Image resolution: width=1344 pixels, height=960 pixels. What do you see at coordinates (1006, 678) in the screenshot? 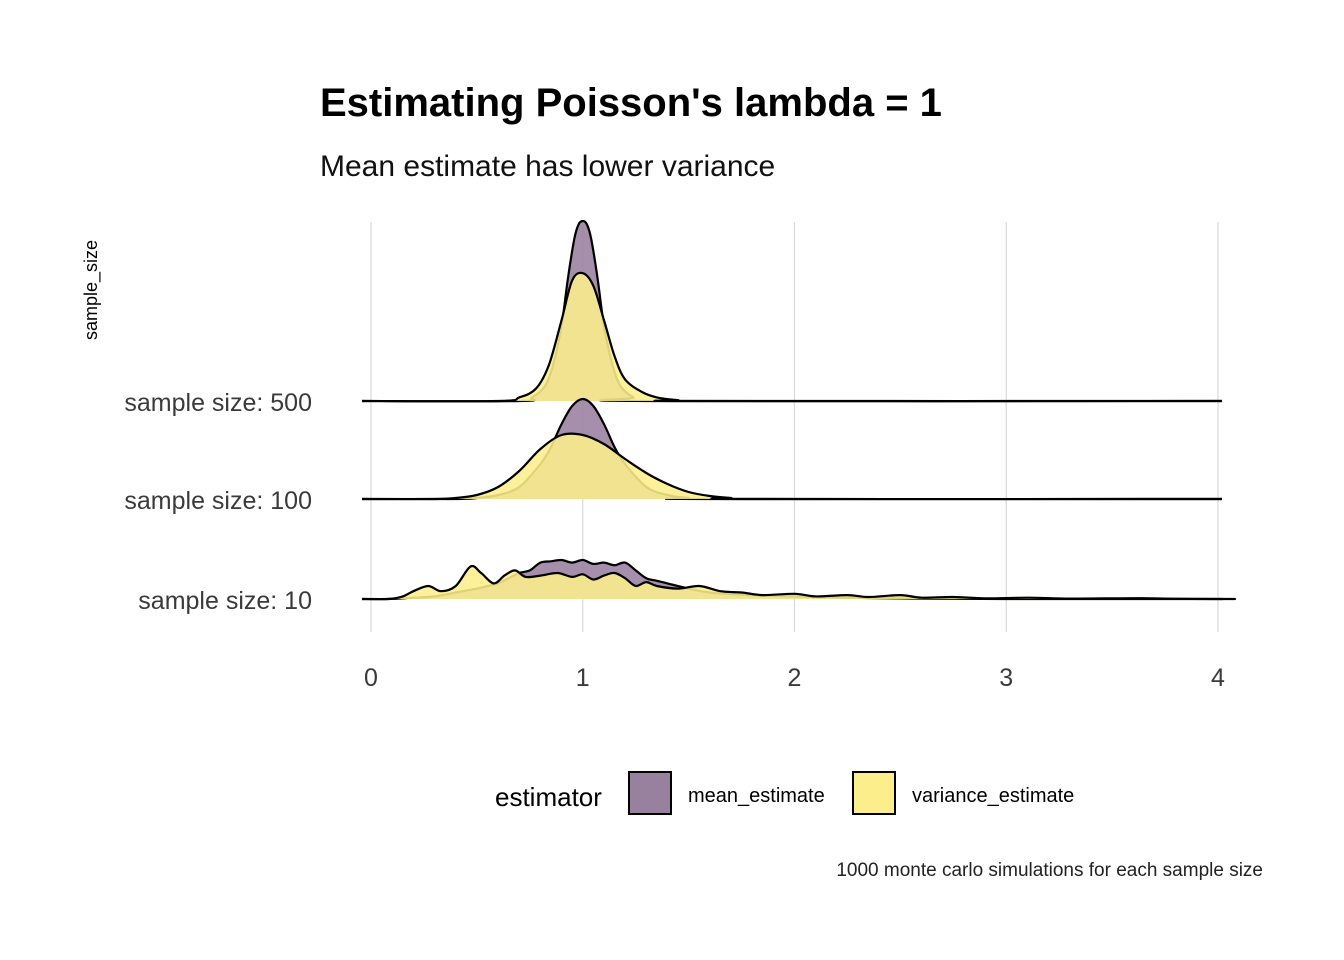
I see `x-tick-label-3: 3` at bounding box center [1006, 678].